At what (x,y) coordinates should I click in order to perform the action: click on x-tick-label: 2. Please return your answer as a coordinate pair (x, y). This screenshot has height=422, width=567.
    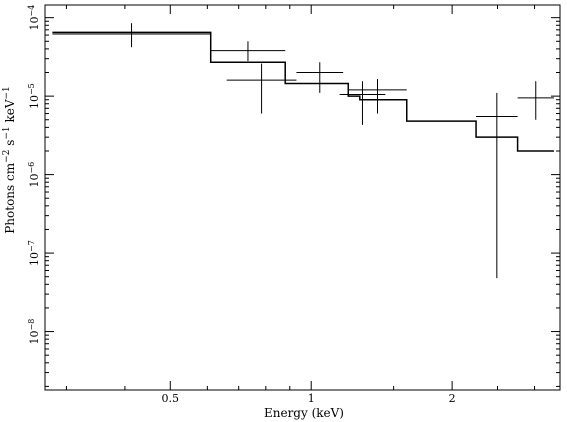
    Looking at the image, I should click on (452, 398).